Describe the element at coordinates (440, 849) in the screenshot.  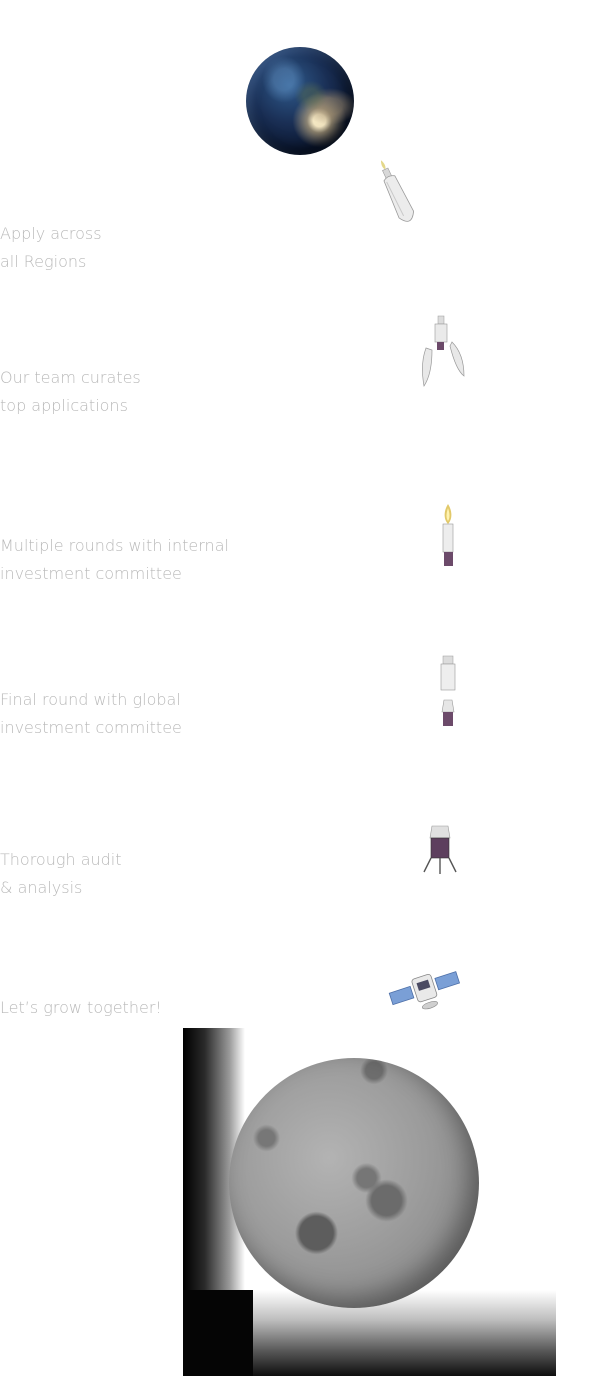
I see `lander-icon` at that location.